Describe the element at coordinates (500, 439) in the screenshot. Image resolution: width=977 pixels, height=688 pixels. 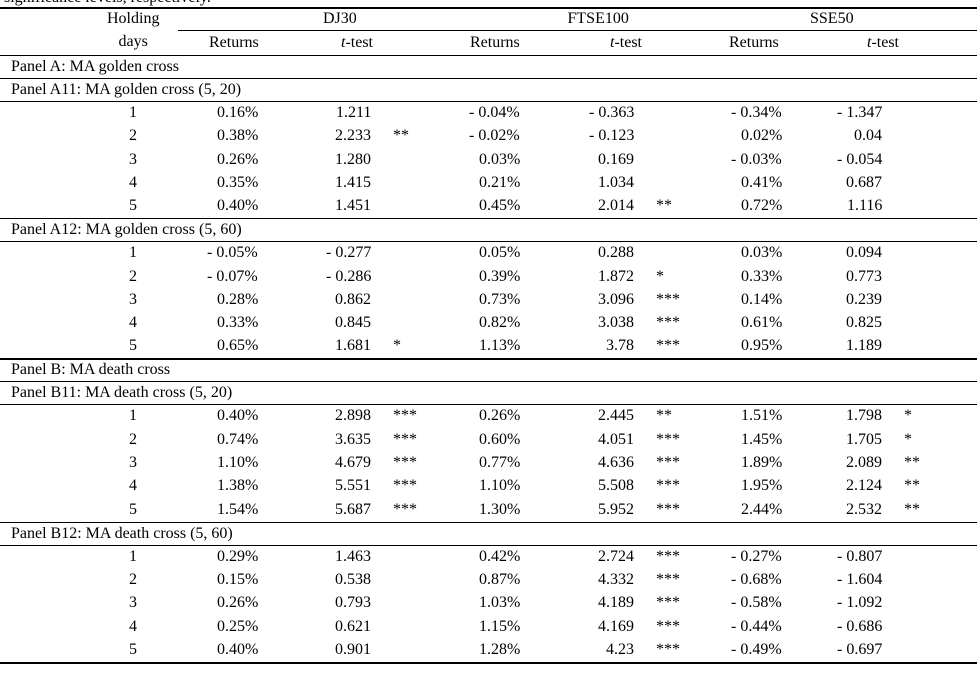
I see `return: 0.60%` at that location.